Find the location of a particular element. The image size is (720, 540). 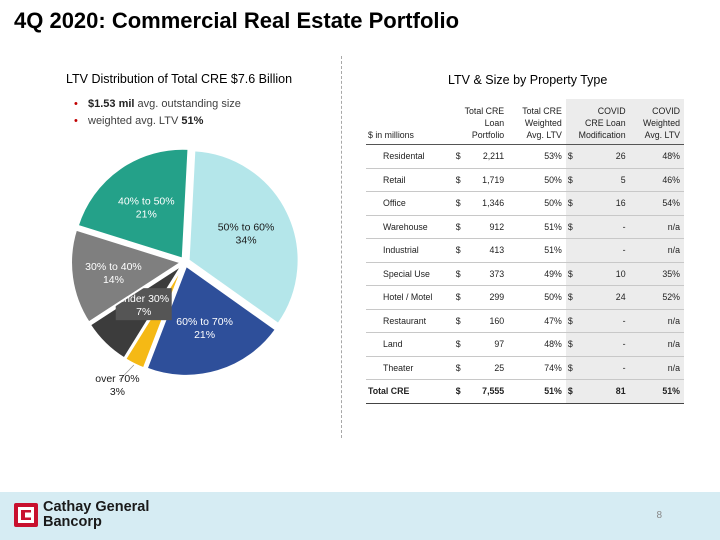

total-row: Total CRE $7,555 51% $81 51% is located at coordinates (525, 391).